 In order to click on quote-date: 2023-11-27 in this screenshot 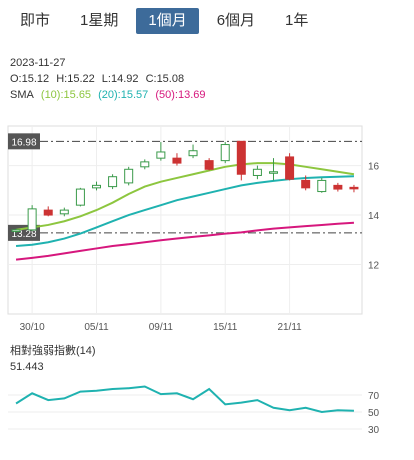, I will do `click(38, 63)`.